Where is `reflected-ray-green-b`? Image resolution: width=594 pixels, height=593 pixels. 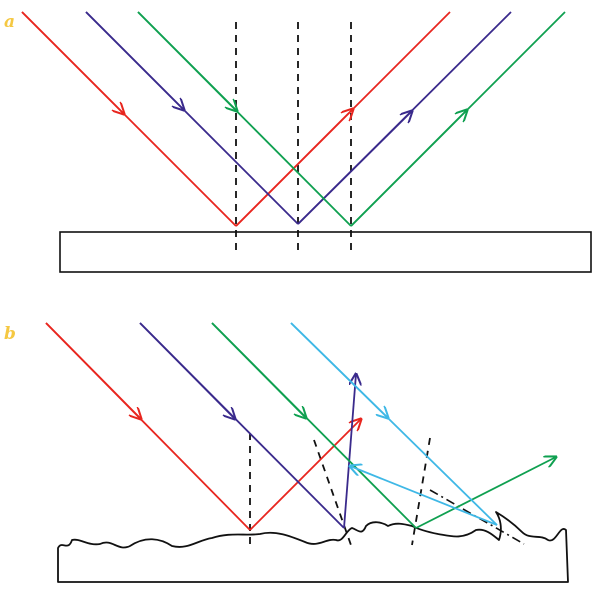 reflected-ray-green-b is located at coordinates (485, 493).